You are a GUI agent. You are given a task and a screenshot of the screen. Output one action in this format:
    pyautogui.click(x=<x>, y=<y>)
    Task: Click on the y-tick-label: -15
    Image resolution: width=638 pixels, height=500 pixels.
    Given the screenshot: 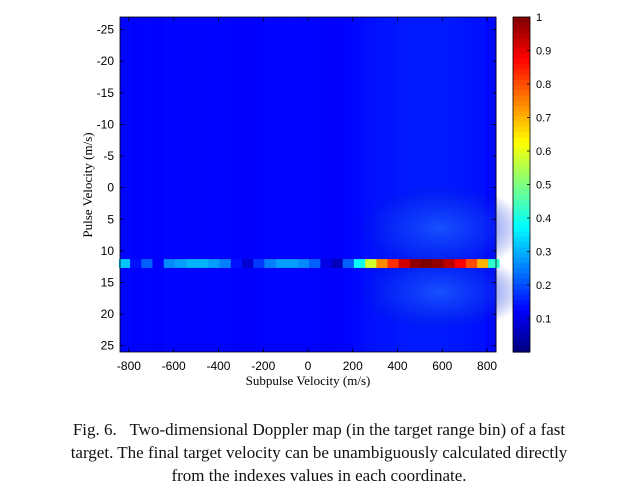 What is the action you would take?
    pyautogui.click(x=106, y=93)
    